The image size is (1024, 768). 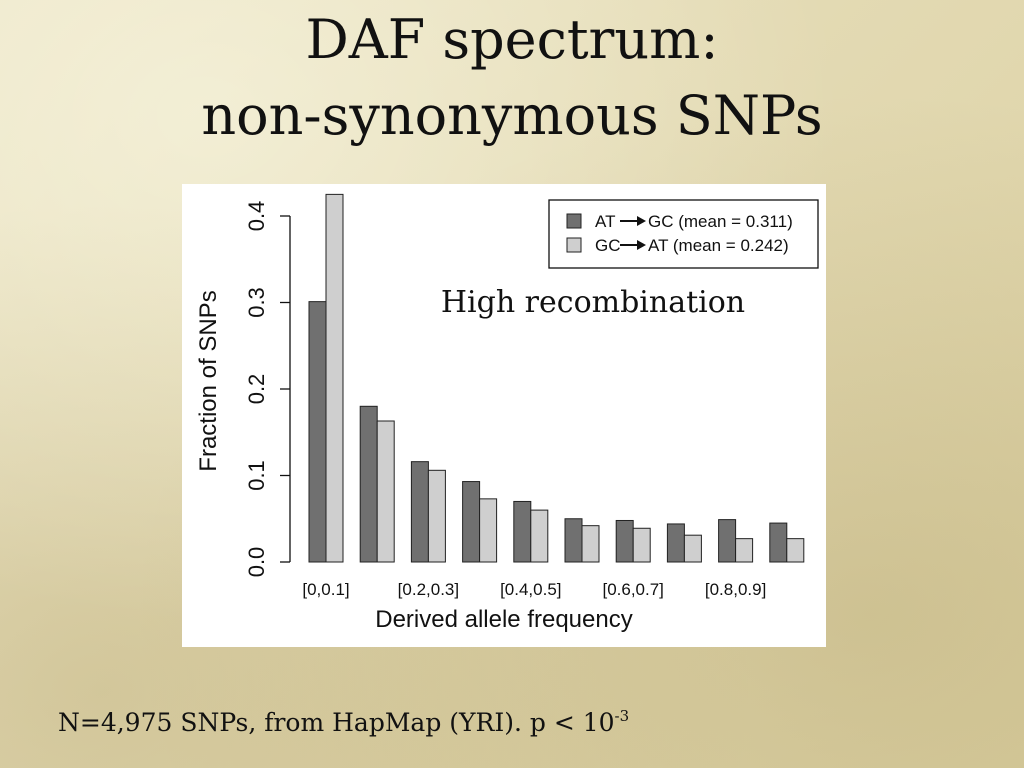 I want to click on x-tick-label: [0,0.1], so click(x=325, y=589).